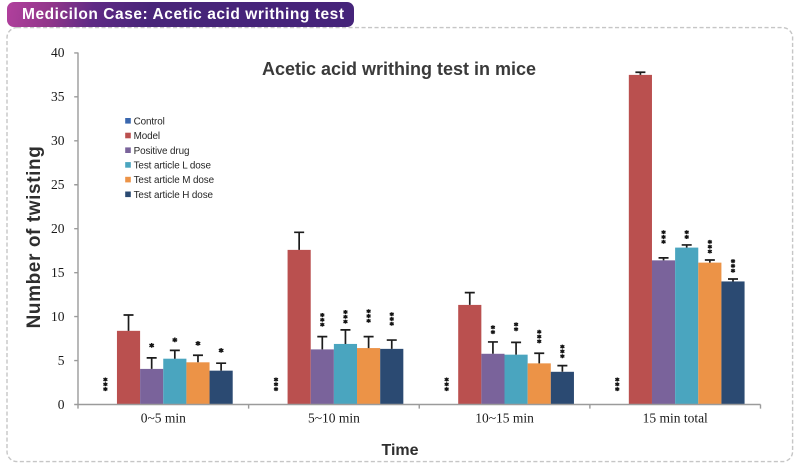 The height and width of the screenshot is (467, 800). I want to click on svg-text: Test article M dose, so click(174, 180).